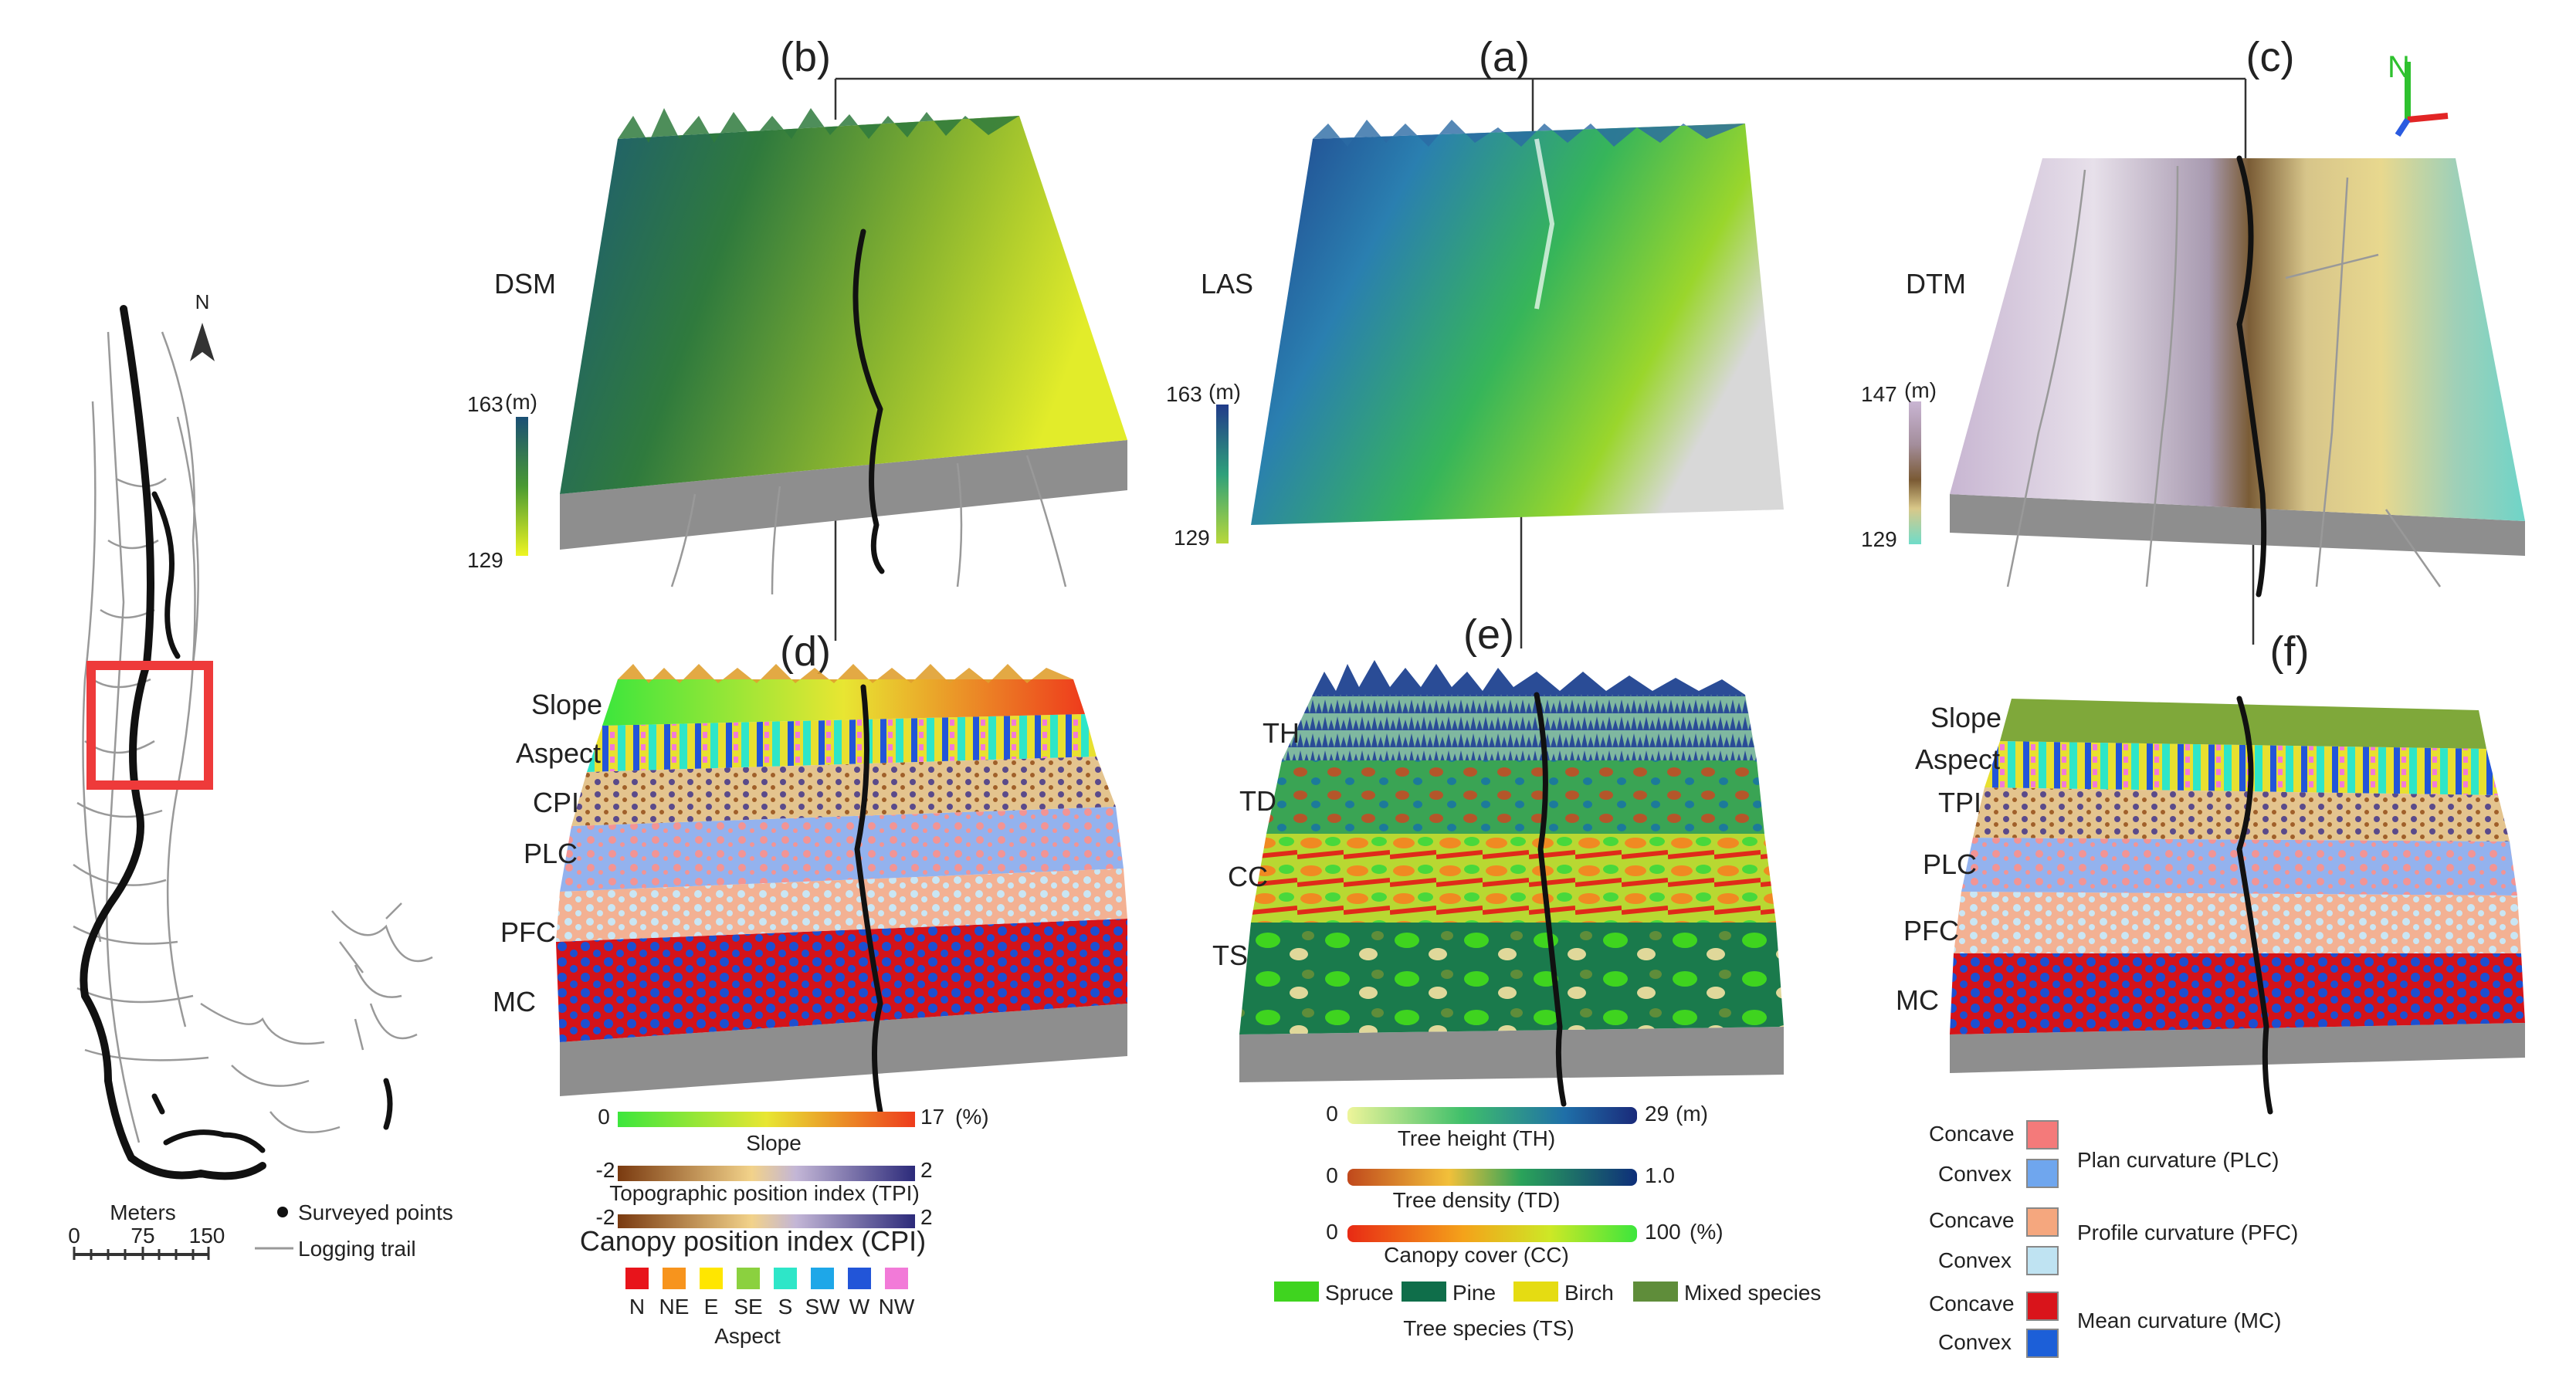 Image resolution: width=2576 pixels, height=1378 pixels. Describe the element at coordinates (253, 737) in the screenshot. I see `logging-trails` at that location.